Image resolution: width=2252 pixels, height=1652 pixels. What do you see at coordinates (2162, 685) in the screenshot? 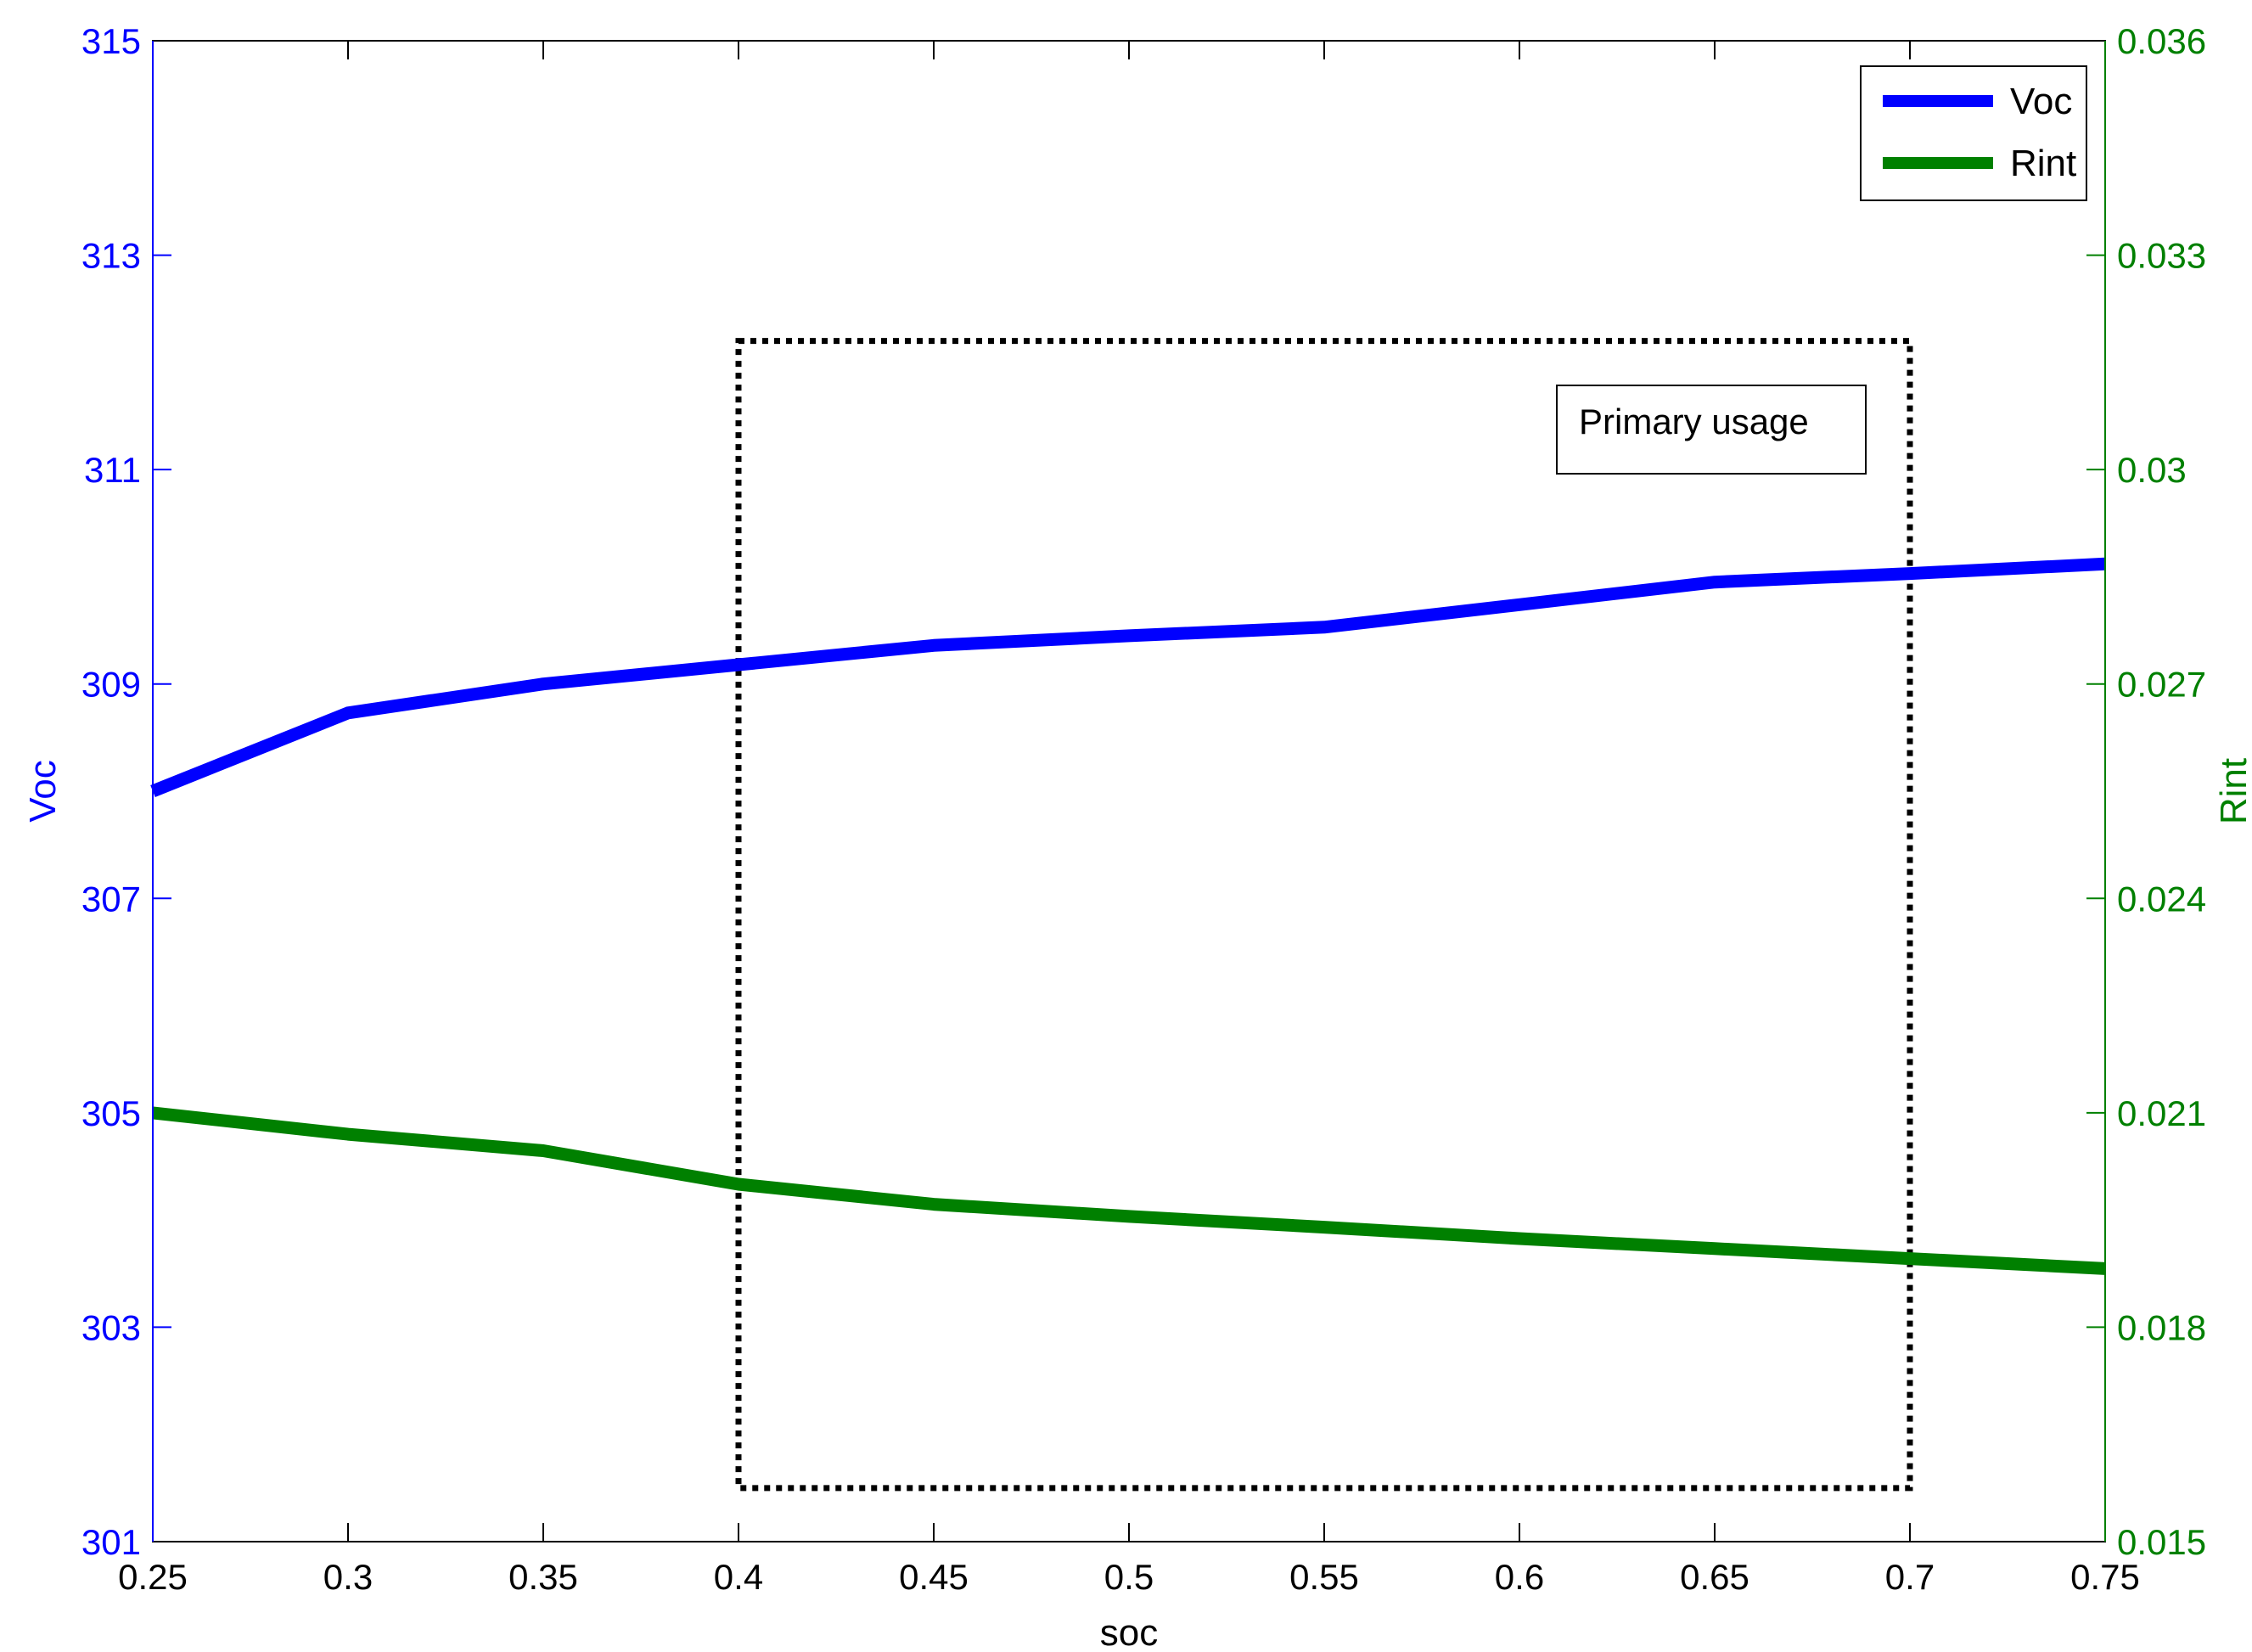
I see `y-right-tick-label: 0.027` at bounding box center [2162, 685].